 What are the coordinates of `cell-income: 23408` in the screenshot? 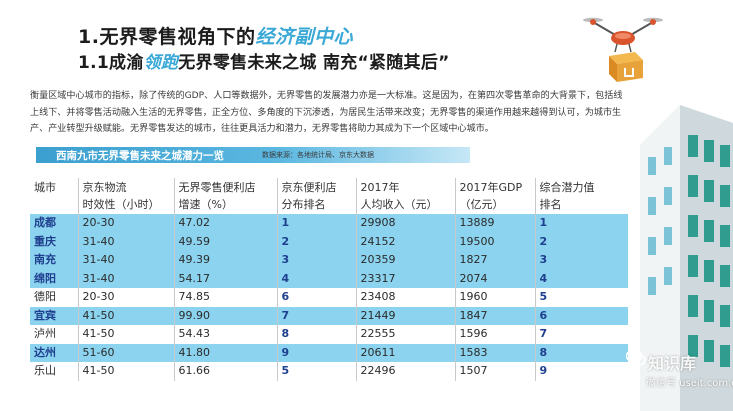 It's located at (406, 297).